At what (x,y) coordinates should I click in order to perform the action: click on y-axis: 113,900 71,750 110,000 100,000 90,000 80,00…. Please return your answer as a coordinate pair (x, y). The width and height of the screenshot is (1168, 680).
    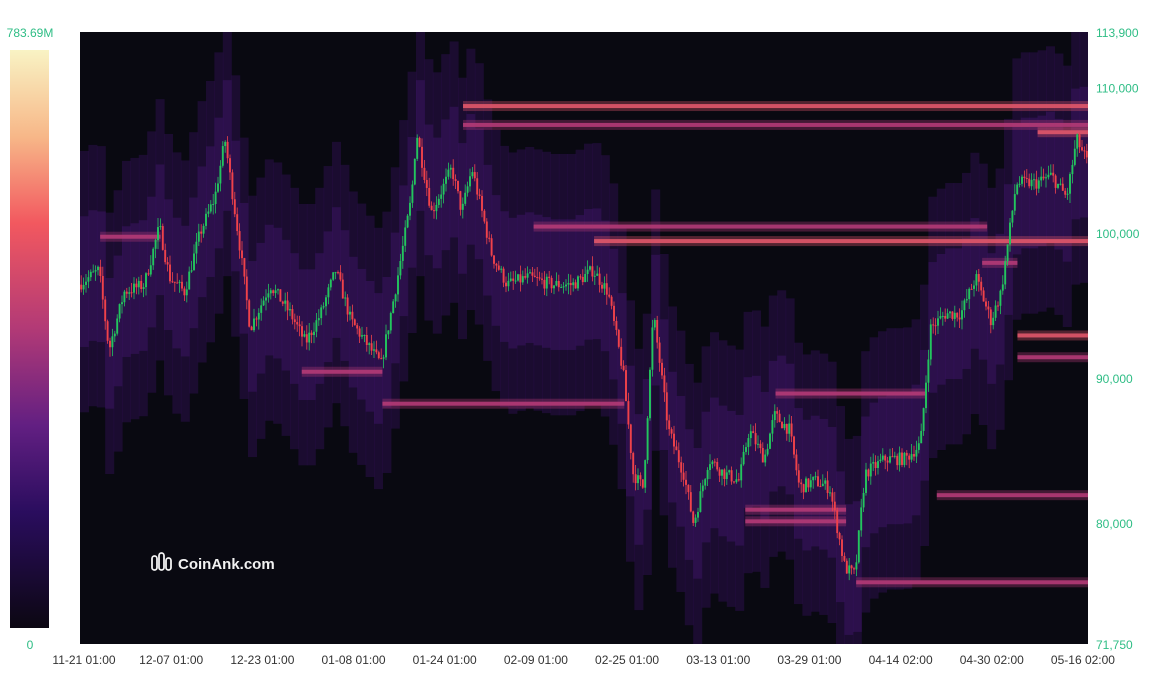
    Looking at the image, I should click on (1118, 339).